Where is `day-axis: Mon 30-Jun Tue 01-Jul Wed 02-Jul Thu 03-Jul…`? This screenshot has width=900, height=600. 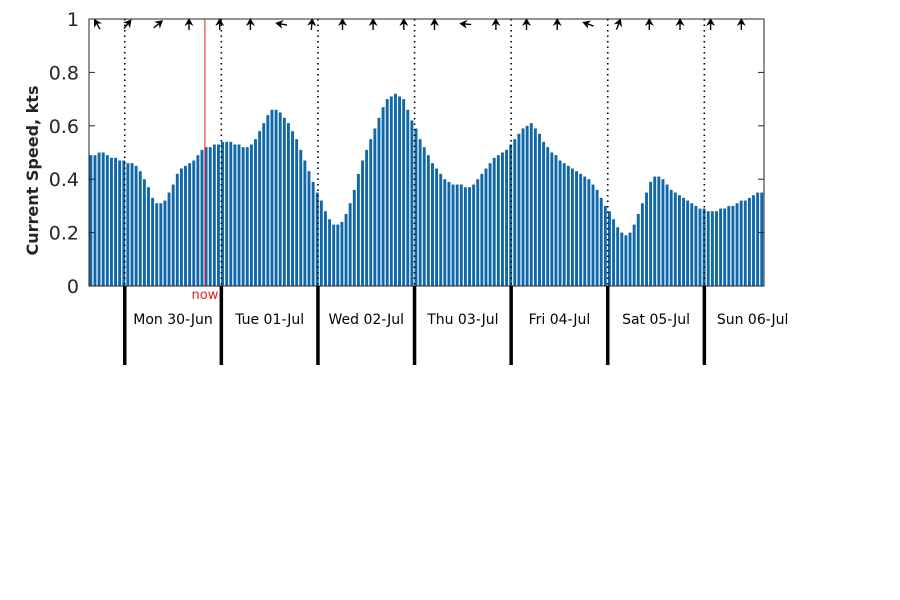
day-axis: Mon 30-Jun Tue 01-Jul Wed 02-Jul Thu 03-Jul… is located at coordinates (455, 325).